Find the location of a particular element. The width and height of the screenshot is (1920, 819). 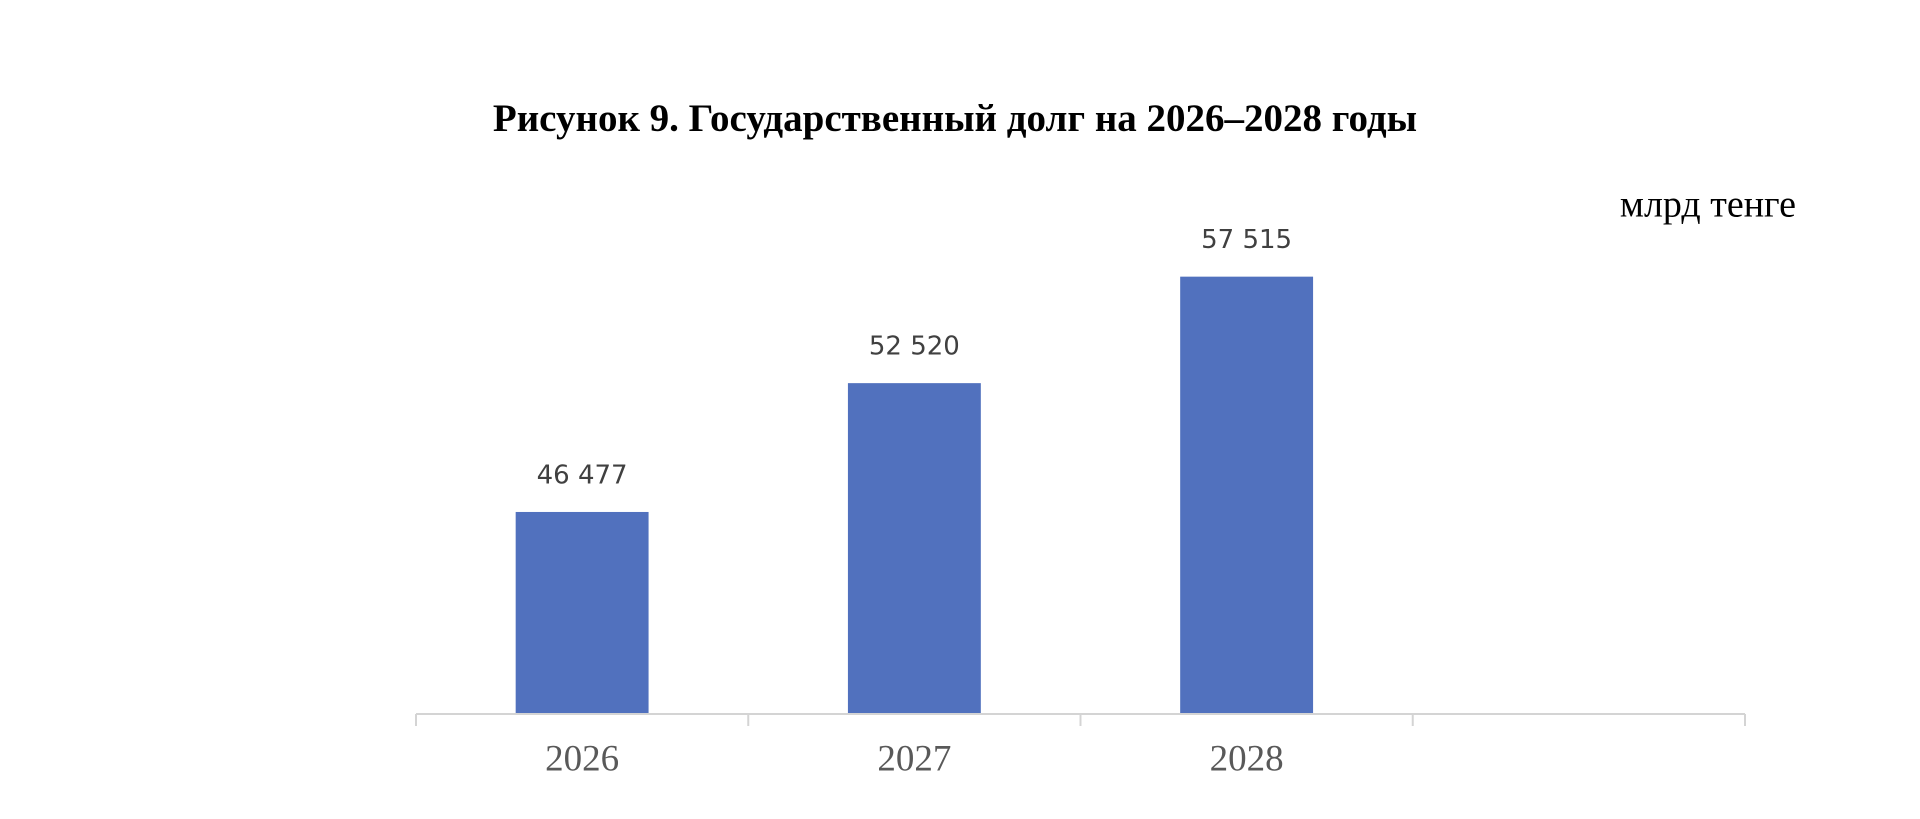

value-label: 57 515 is located at coordinates (1246, 240).